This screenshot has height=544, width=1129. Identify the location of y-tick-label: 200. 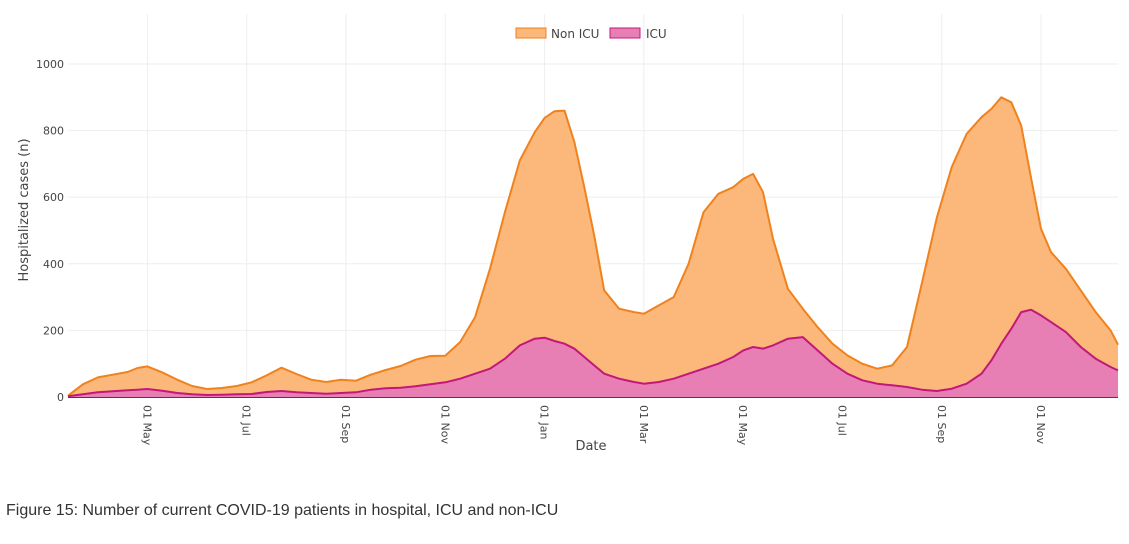
(53, 330).